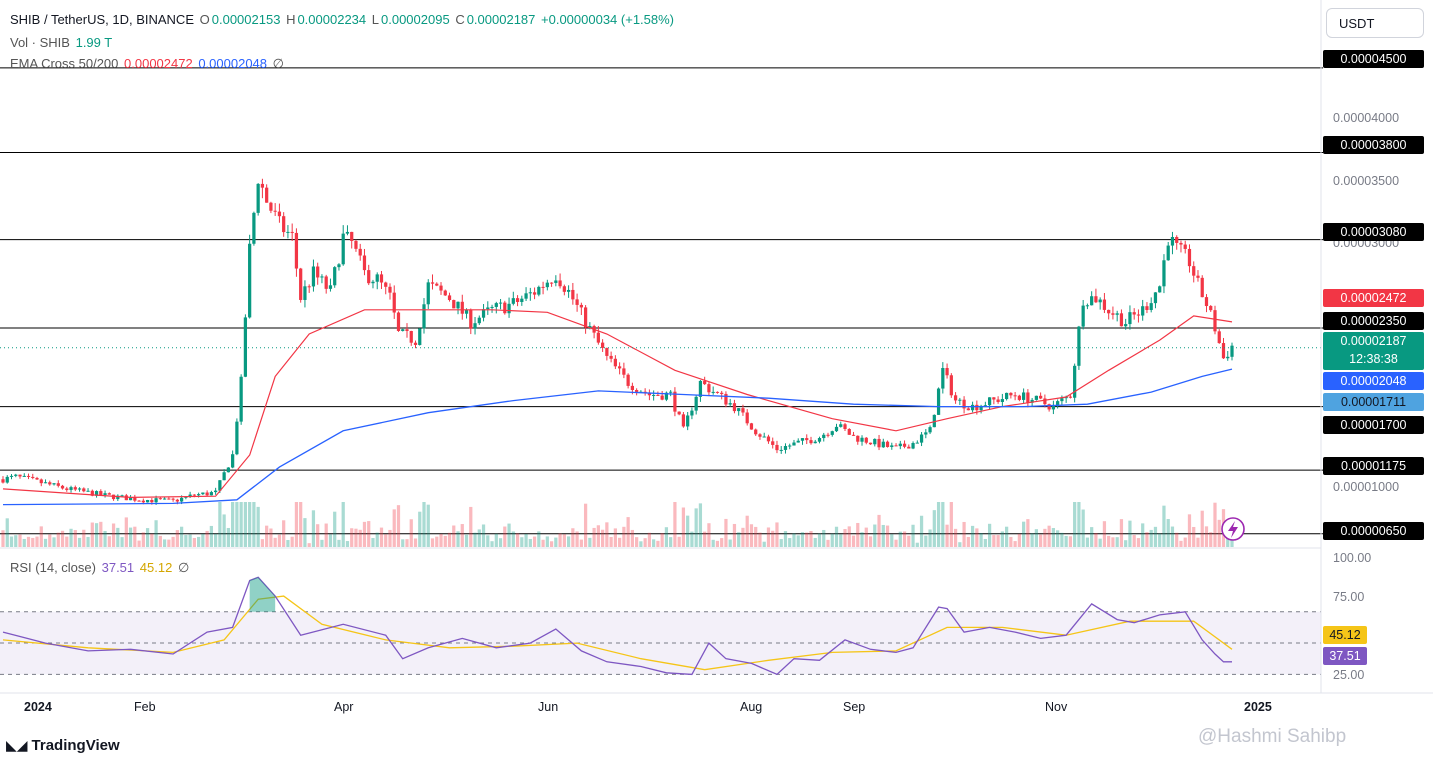 The image size is (1433, 758). What do you see at coordinates (1056, 707) in the screenshot?
I see `x-tick: Nov` at bounding box center [1056, 707].